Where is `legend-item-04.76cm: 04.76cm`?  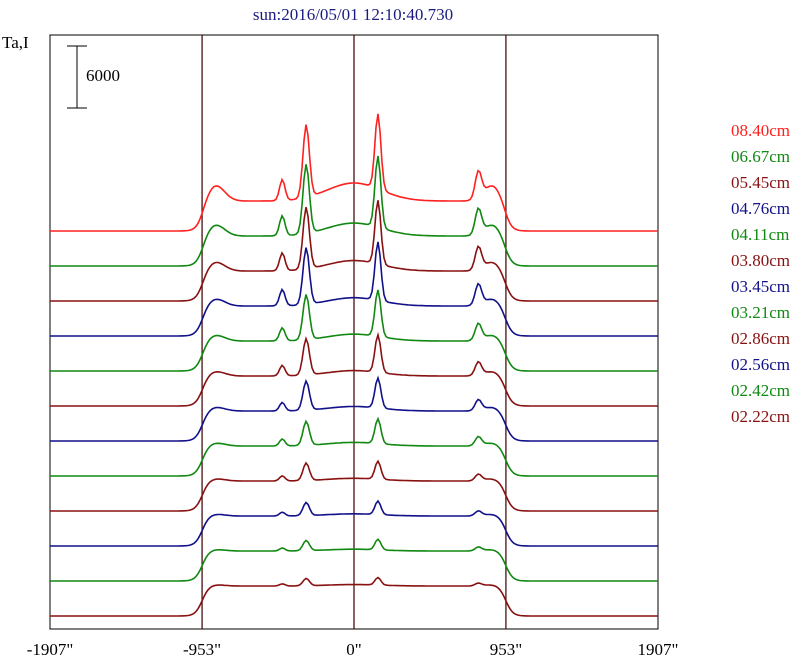 legend-item-04.76cm: 04.76cm is located at coordinates (760, 208).